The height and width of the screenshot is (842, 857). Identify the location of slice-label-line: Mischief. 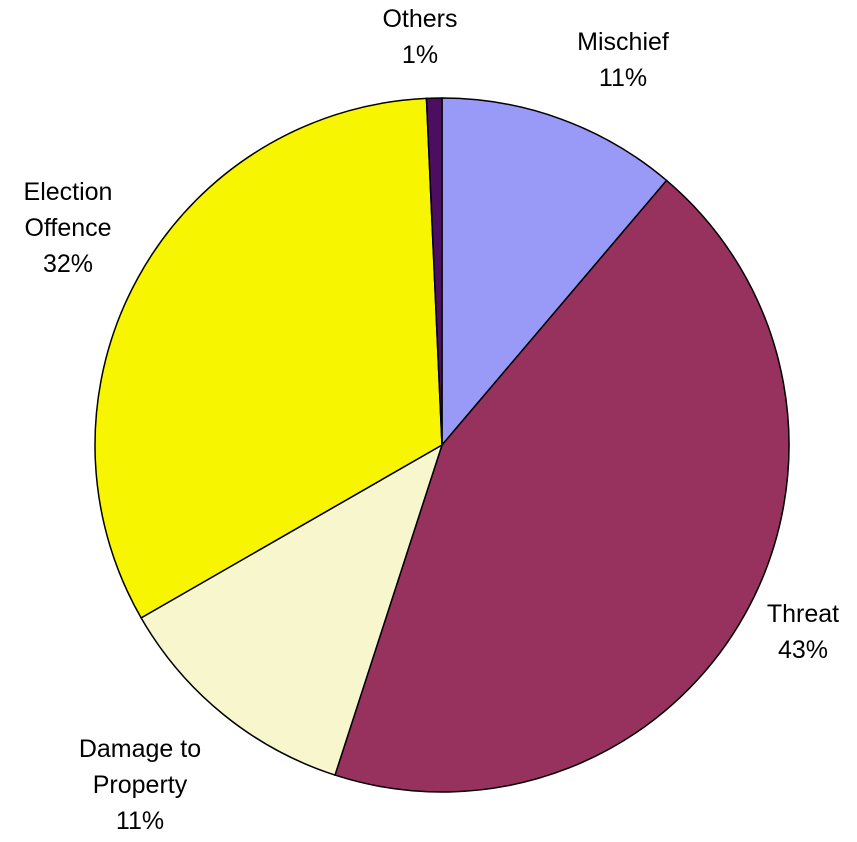
(623, 42).